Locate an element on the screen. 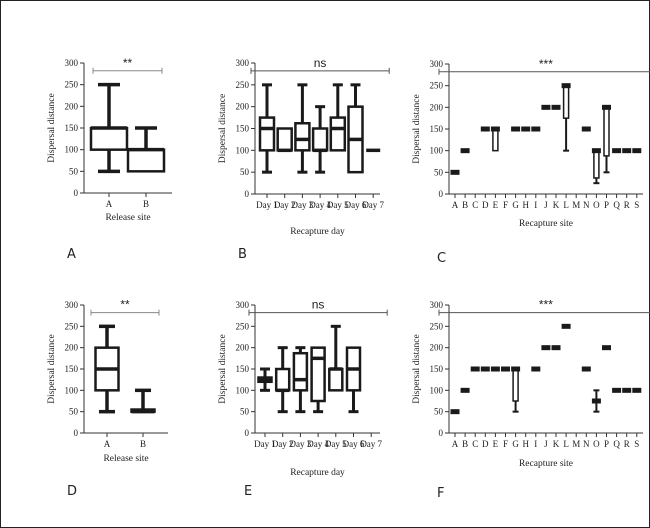  box-l is located at coordinates (566, 117).